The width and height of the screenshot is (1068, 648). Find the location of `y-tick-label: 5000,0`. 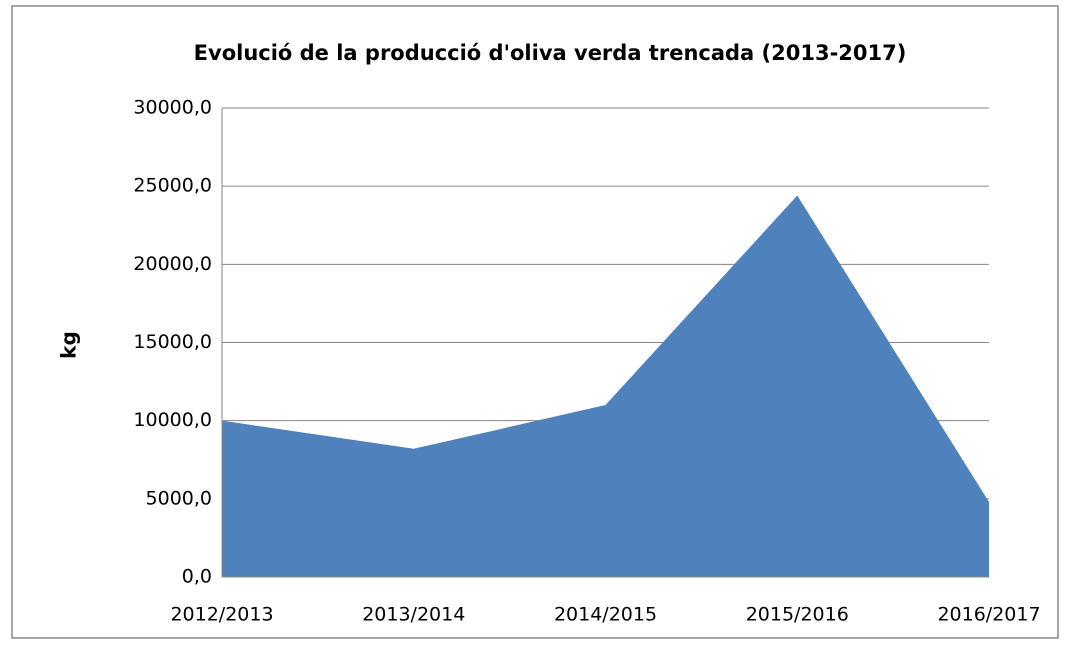

y-tick-label: 5000,0 is located at coordinates (179, 498).